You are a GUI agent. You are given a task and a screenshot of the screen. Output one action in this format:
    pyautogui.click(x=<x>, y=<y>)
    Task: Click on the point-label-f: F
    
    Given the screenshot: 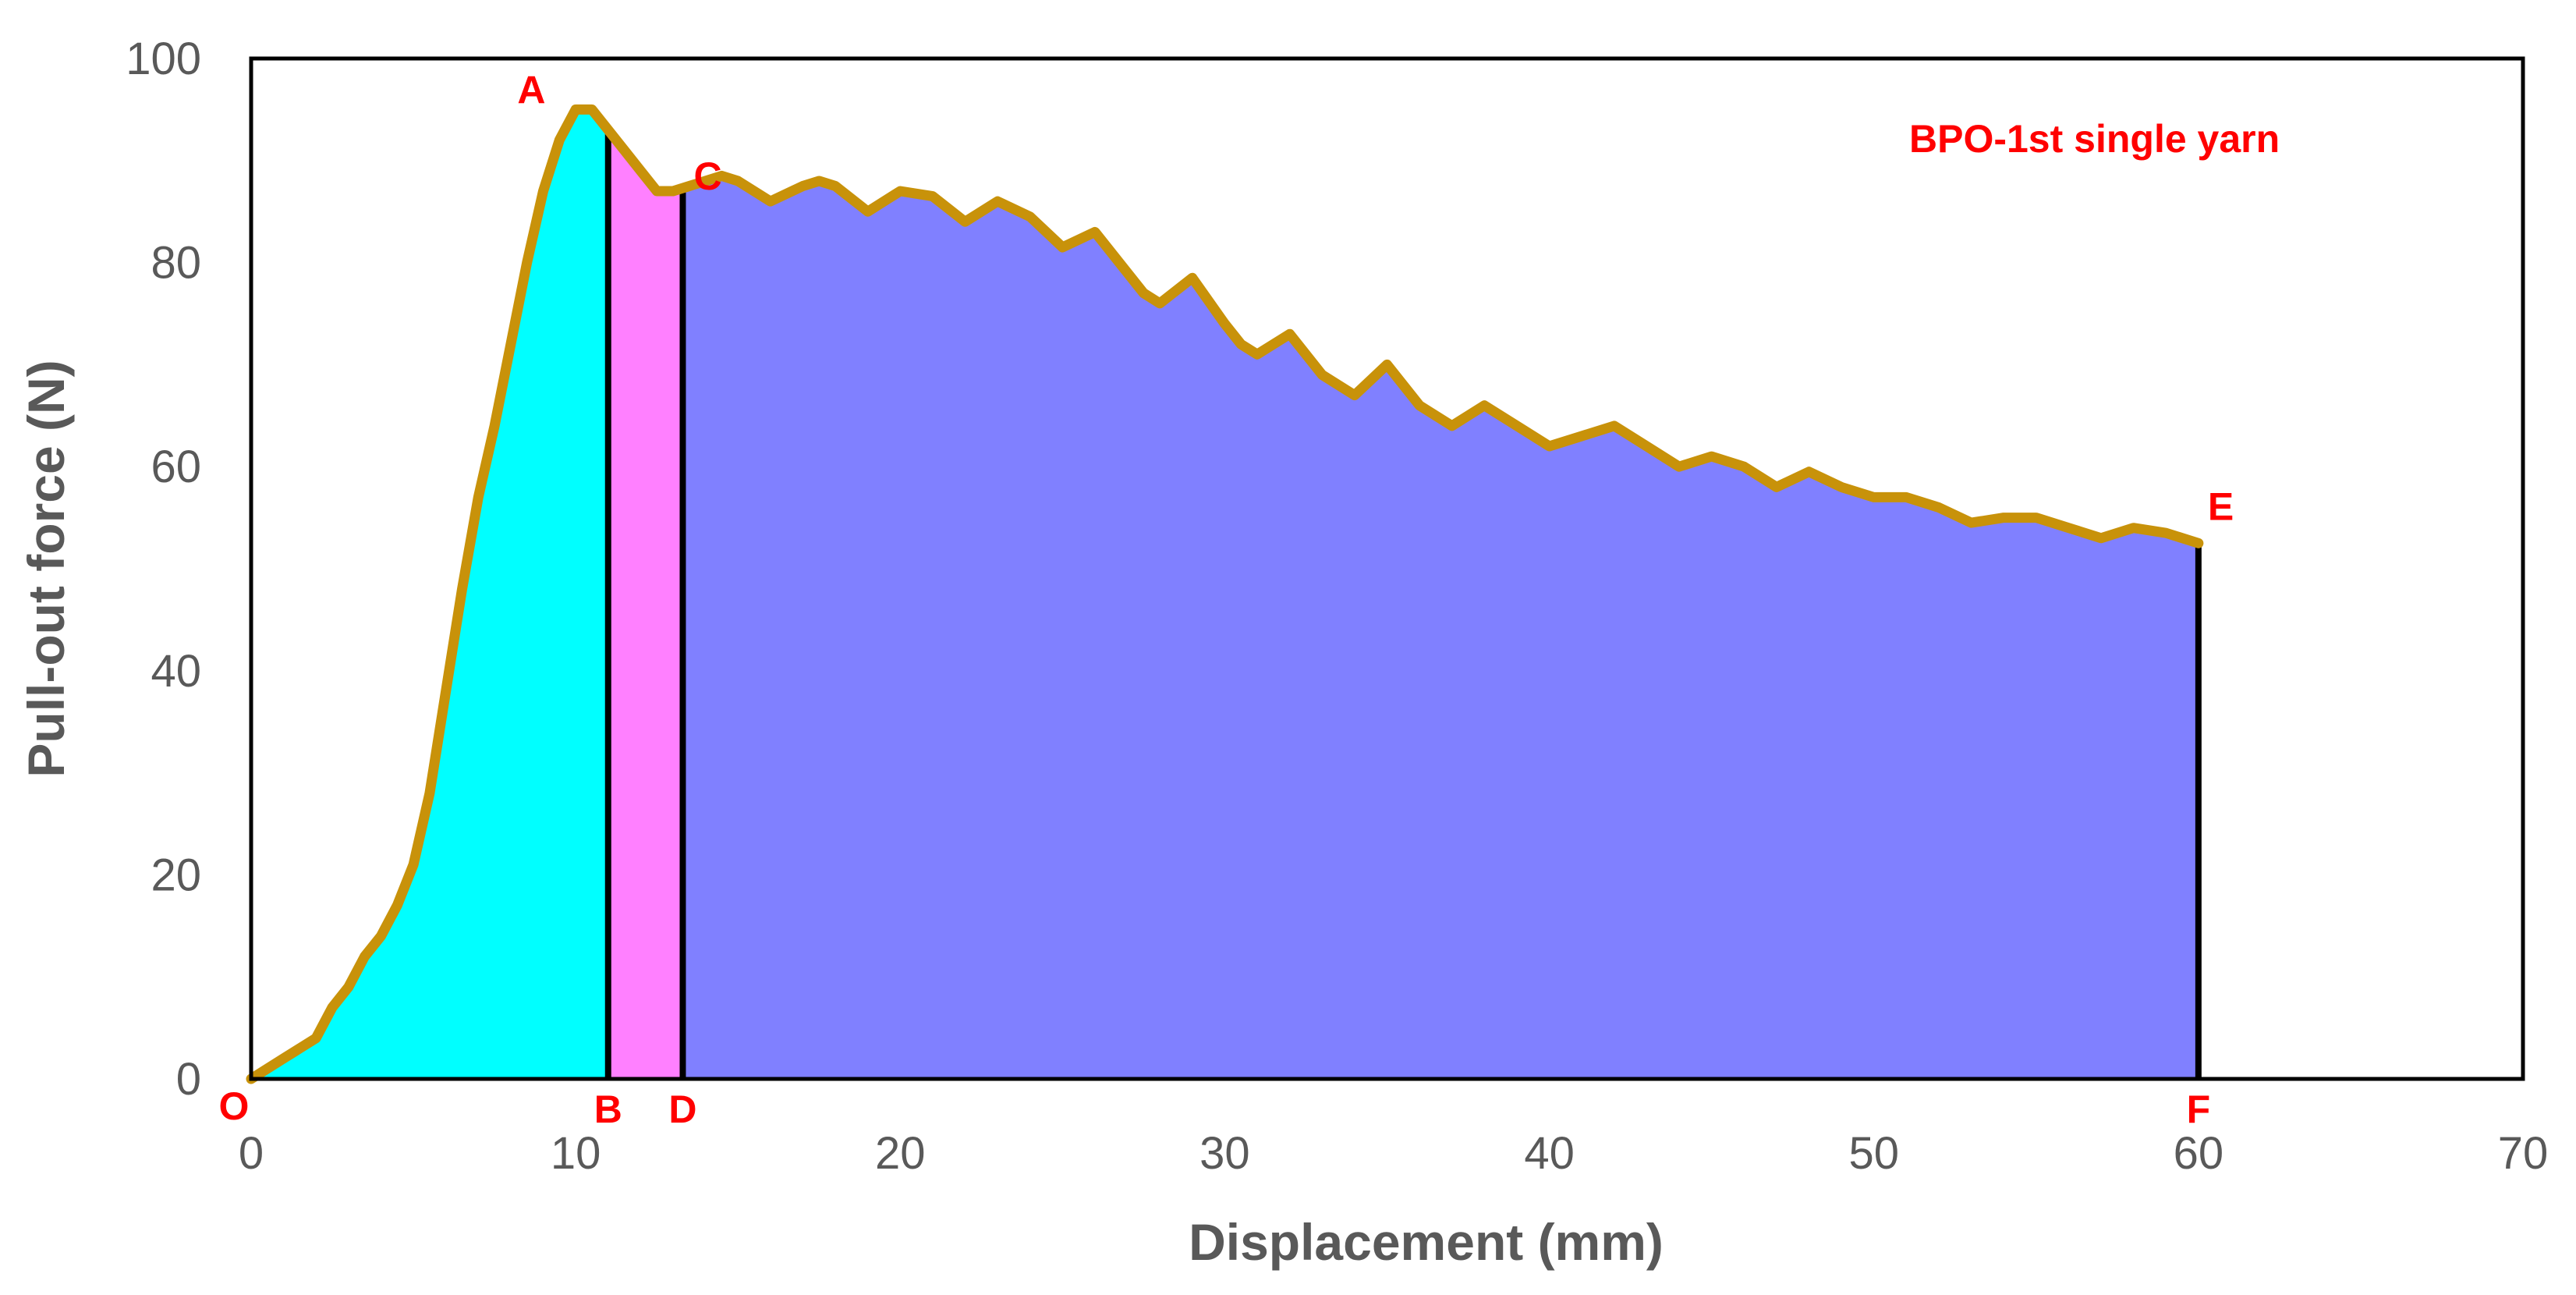 What is the action you would take?
    pyautogui.click(x=2199, y=1109)
    